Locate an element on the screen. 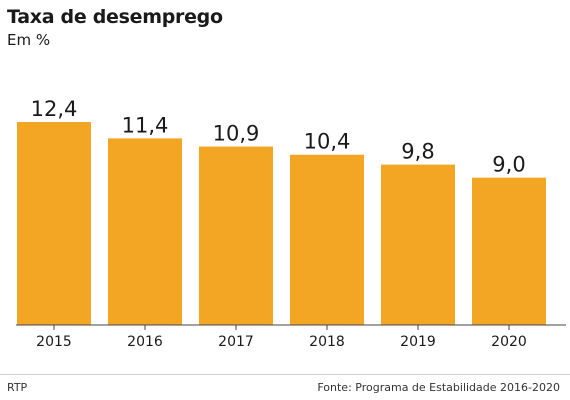  value-label-2020: 9,0 is located at coordinates (508, 165).